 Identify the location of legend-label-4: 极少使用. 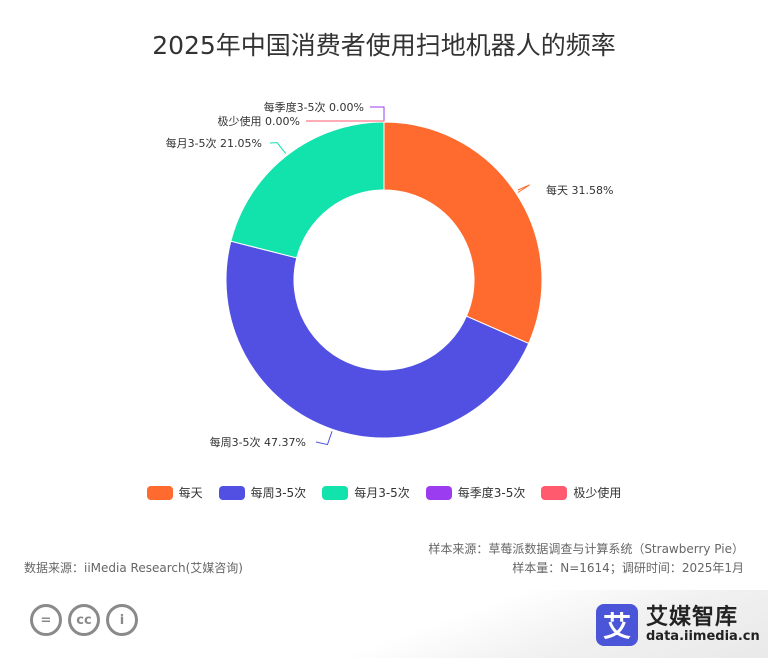
(597, 493).